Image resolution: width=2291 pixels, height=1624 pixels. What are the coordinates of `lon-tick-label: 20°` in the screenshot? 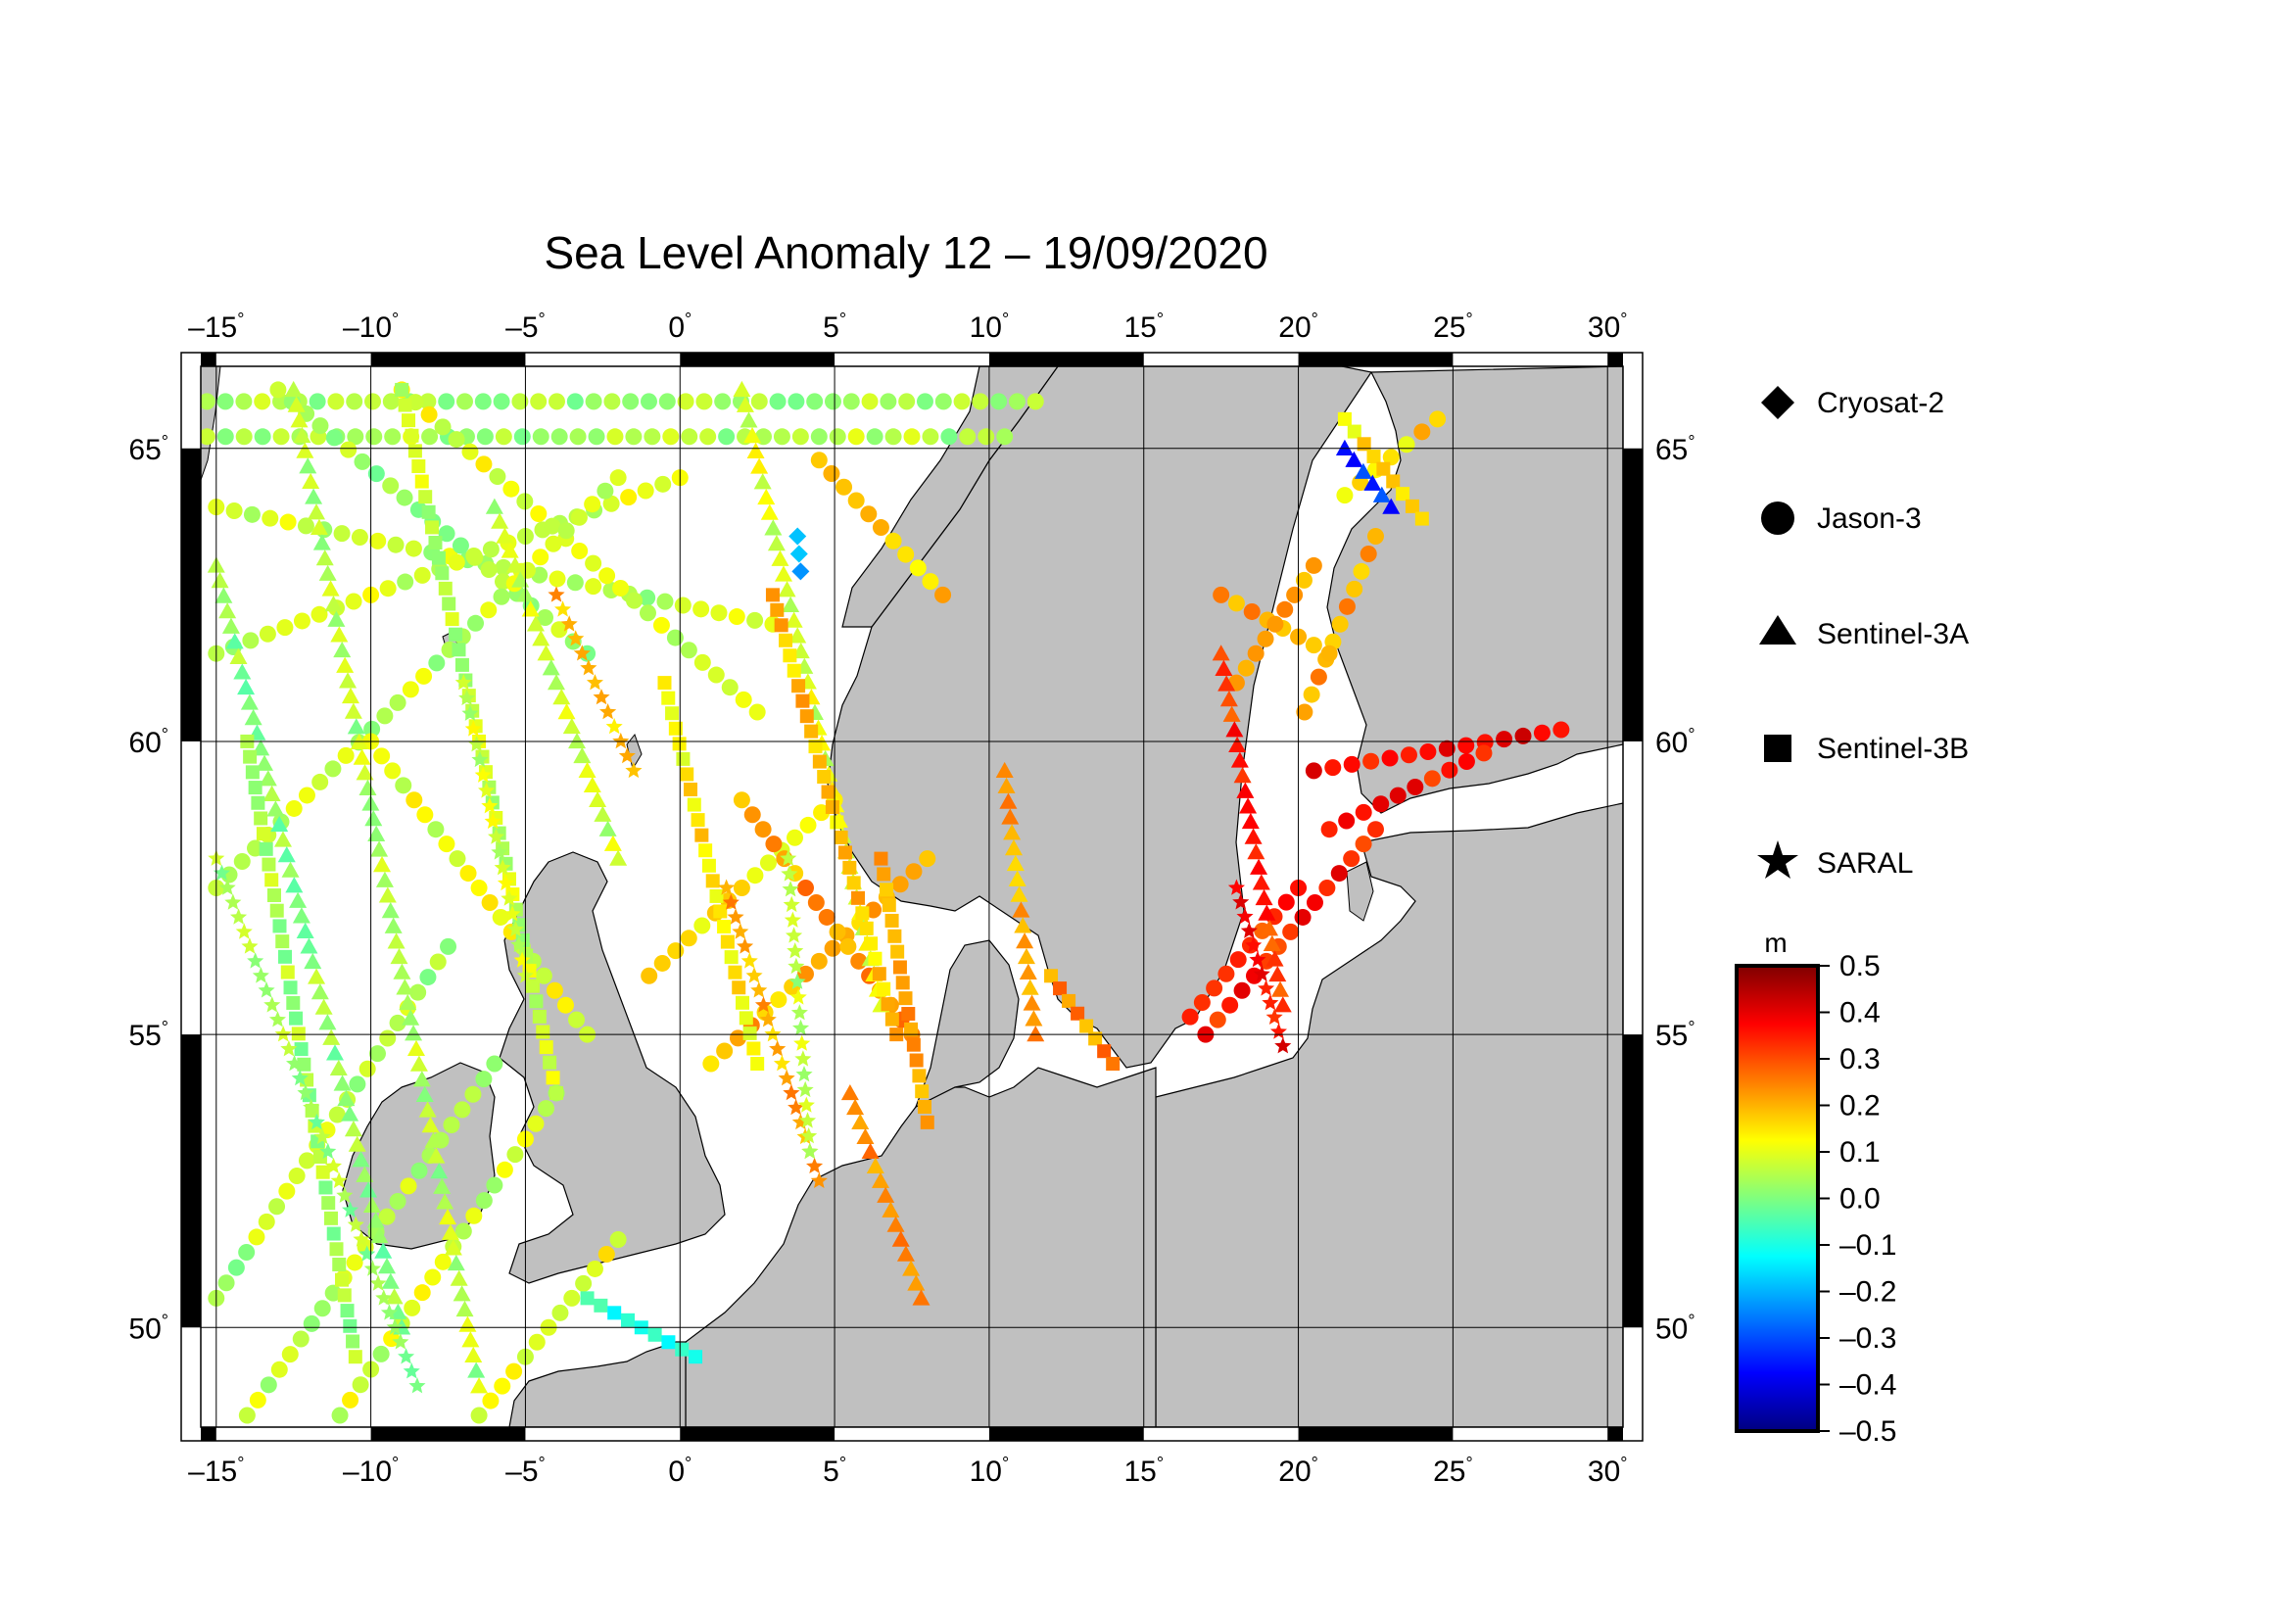 It's located at (1298, 1471).